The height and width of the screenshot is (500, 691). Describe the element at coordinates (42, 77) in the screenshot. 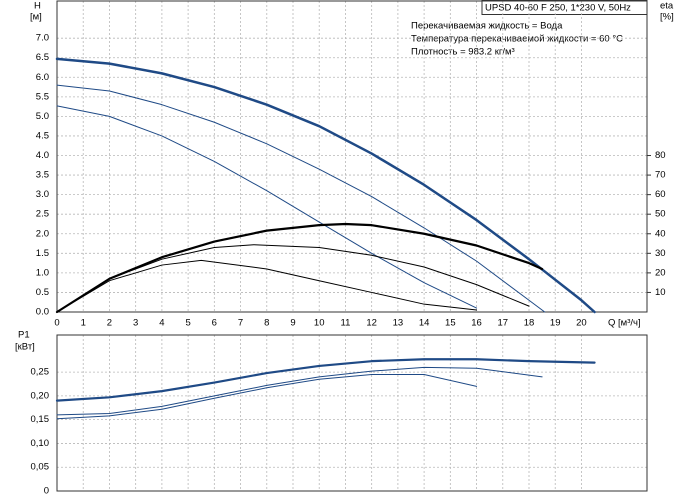

I see `y-tick-label: 6.0` at that location.